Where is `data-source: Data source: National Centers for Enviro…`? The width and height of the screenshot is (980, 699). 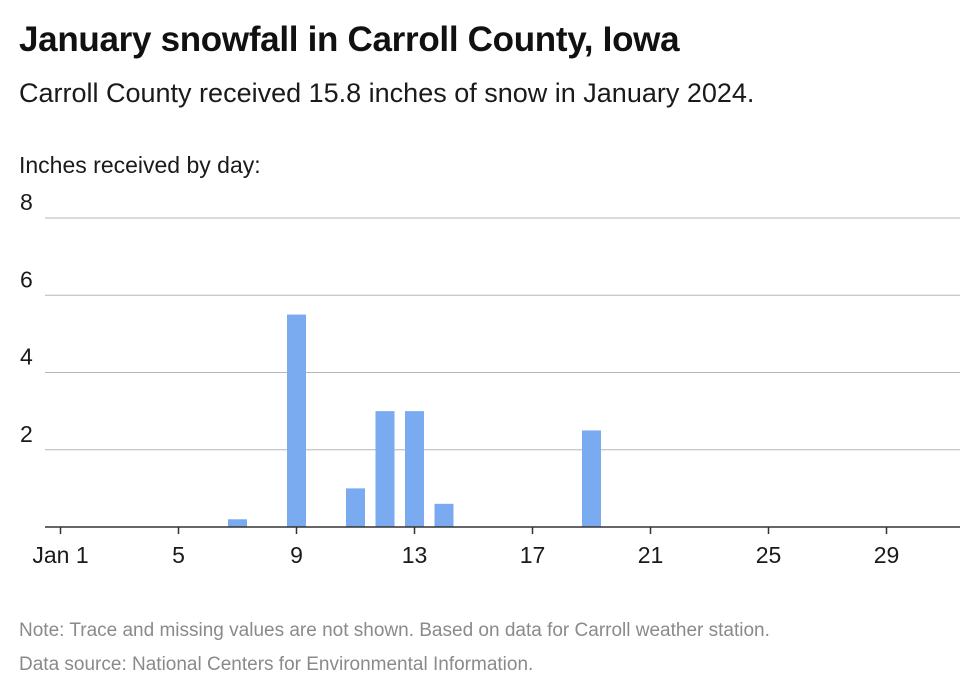
data-source: Data source: National Centers for Enviro… is located at coordinates (276, 664).